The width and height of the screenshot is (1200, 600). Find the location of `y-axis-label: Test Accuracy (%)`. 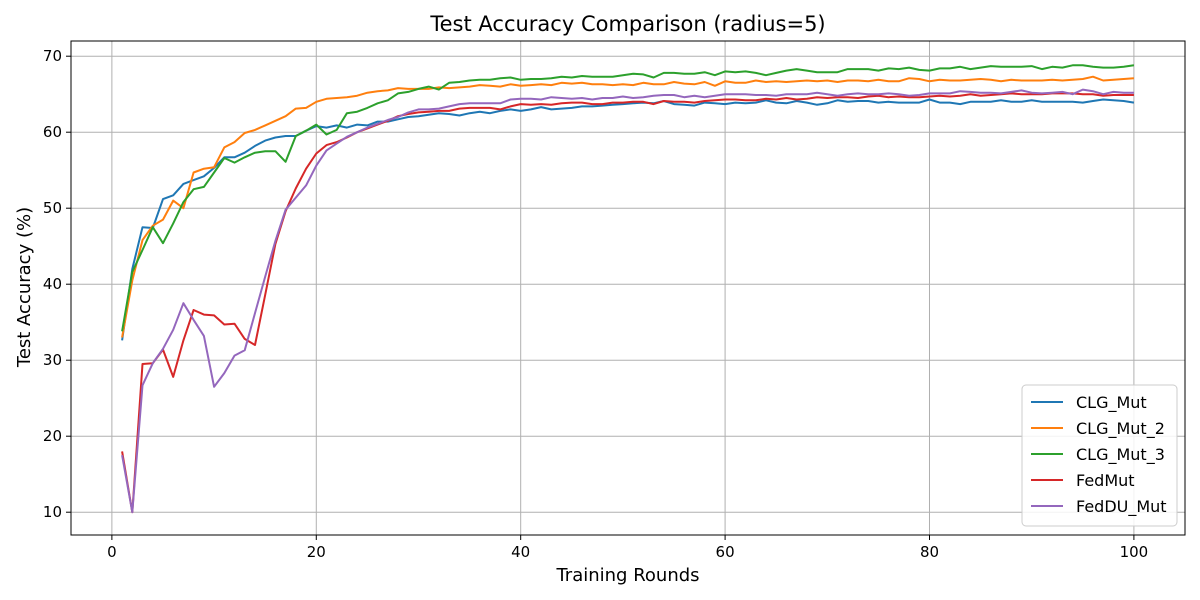

y-axis-label: Test Accuracy (%) is located at coordinates (24, 287).